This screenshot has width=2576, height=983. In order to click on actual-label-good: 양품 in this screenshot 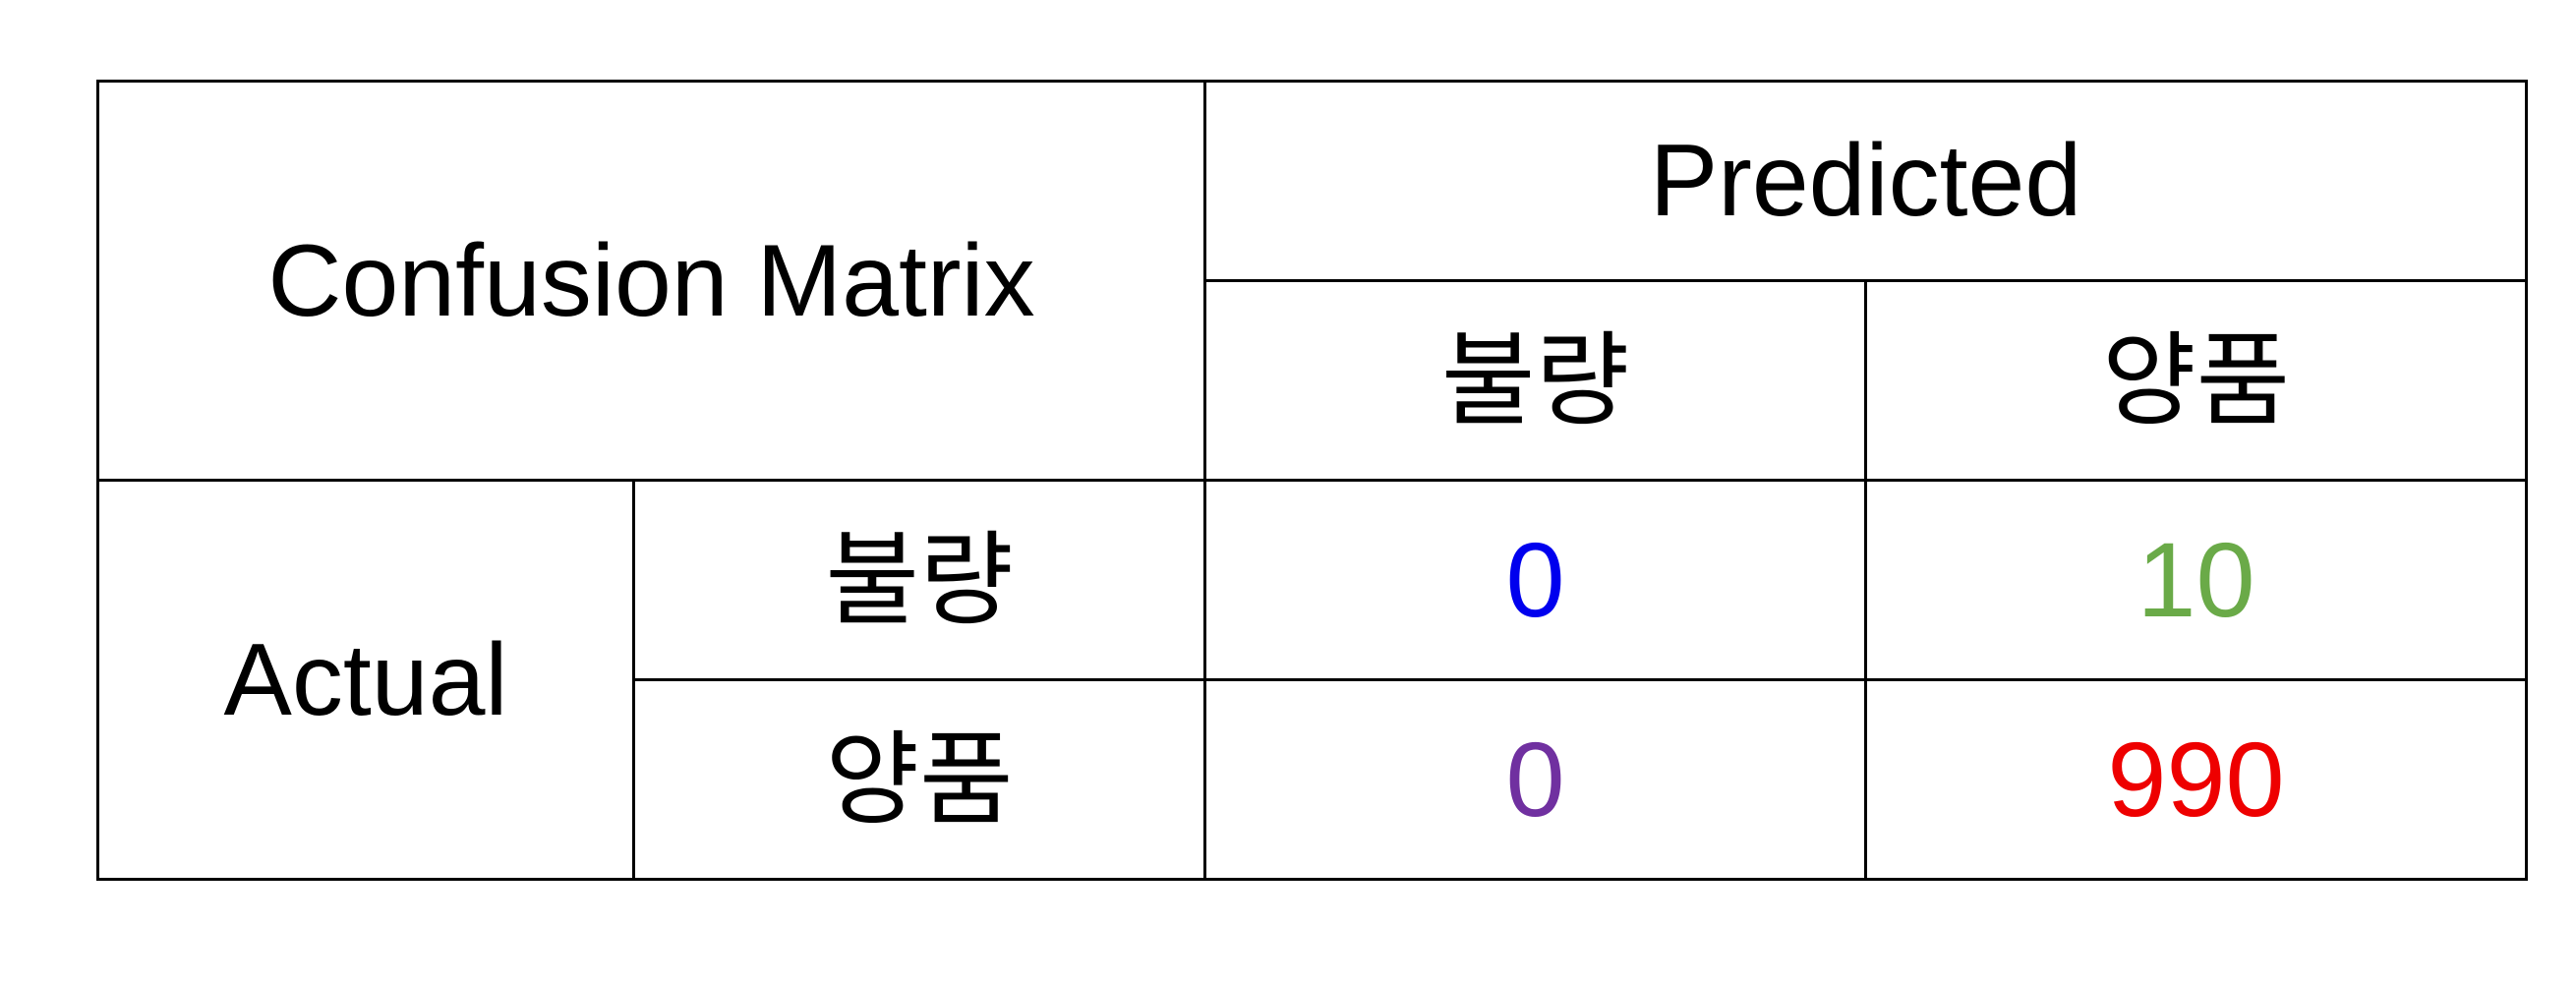, I will do `click(919, 780)`.